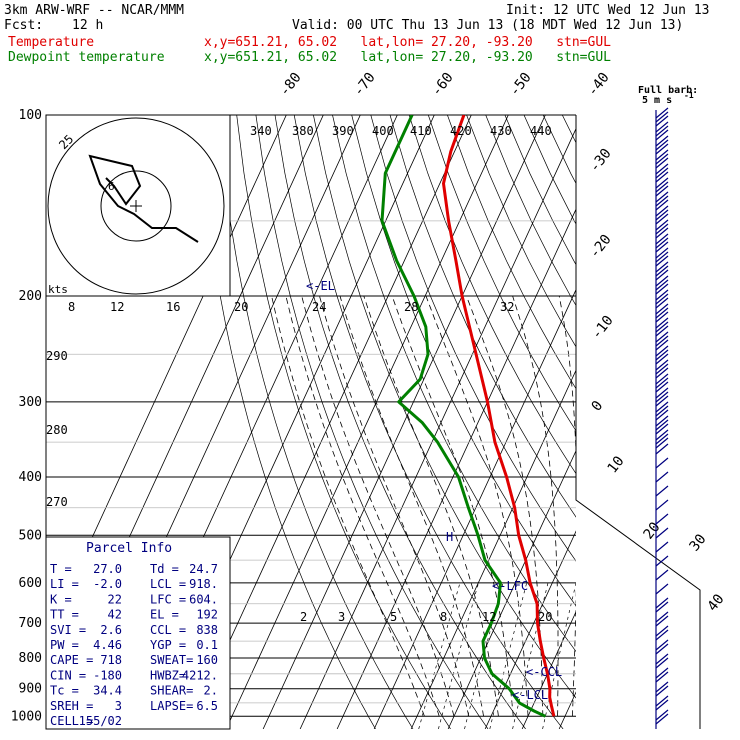  I want to click on theta-e-label: 380, so click(303, 131).